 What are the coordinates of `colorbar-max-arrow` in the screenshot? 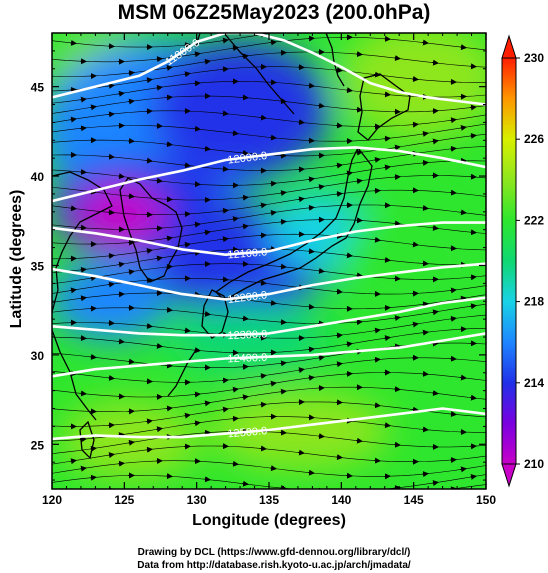 It's located at (509, 46).